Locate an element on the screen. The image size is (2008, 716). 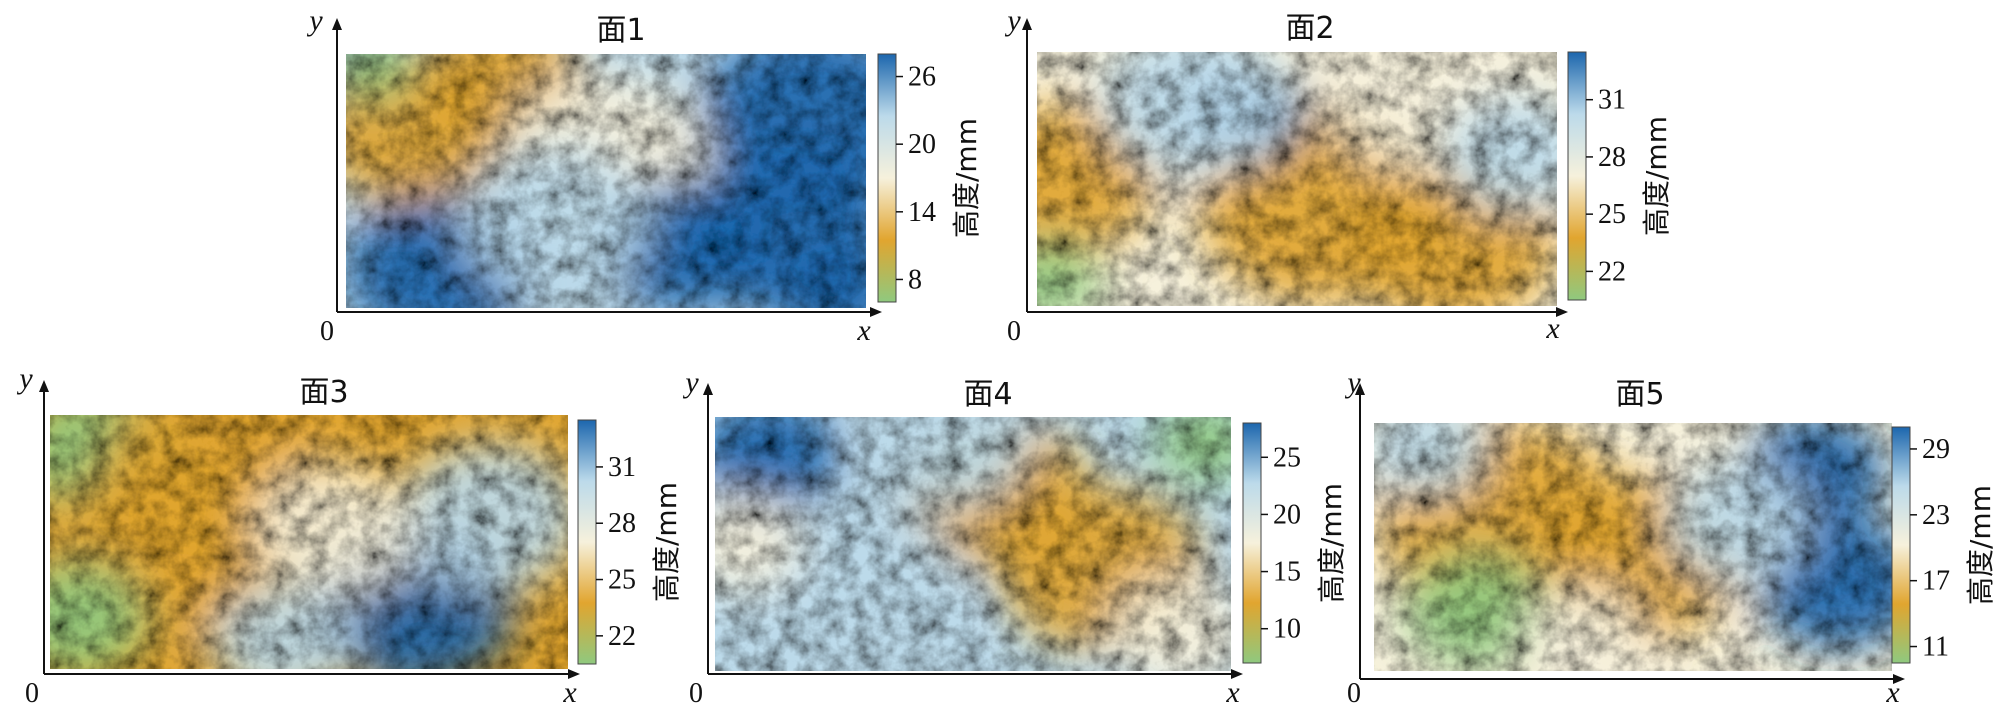
panel-title: 面4 is located at coordinates (987, 394).